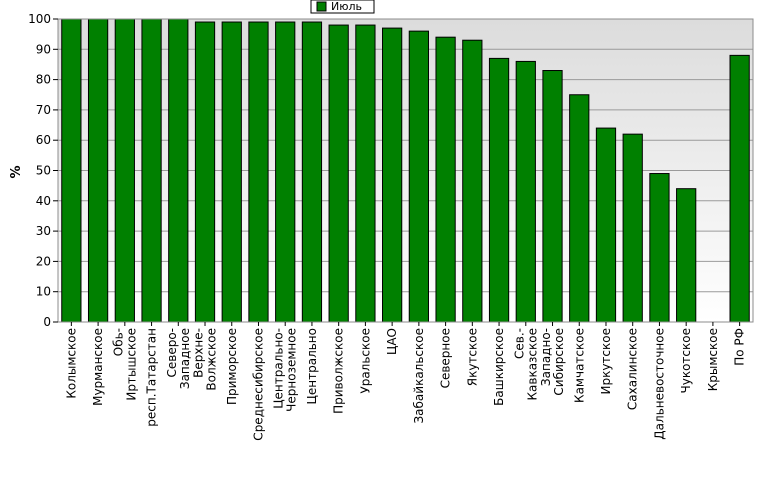 The height and width of the screenshot is (479, 777). Describe the element at coordinates (419, 376) in the screenshot. I see `x-category-label: Забайкальское` at that location.